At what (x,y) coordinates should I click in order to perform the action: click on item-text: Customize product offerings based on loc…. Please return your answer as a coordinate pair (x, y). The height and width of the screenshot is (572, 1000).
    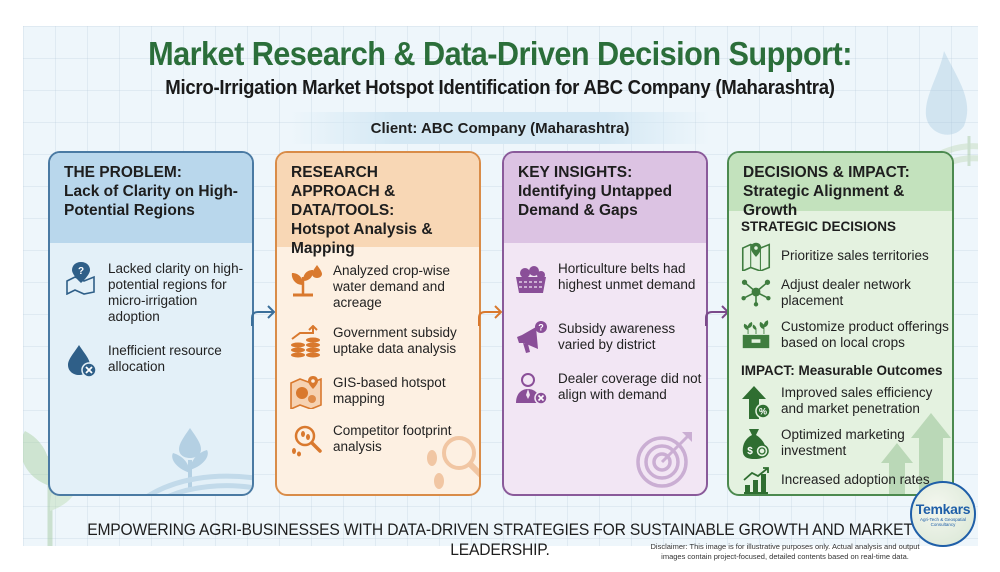
    Looking at the image, I should click on (865, 334).